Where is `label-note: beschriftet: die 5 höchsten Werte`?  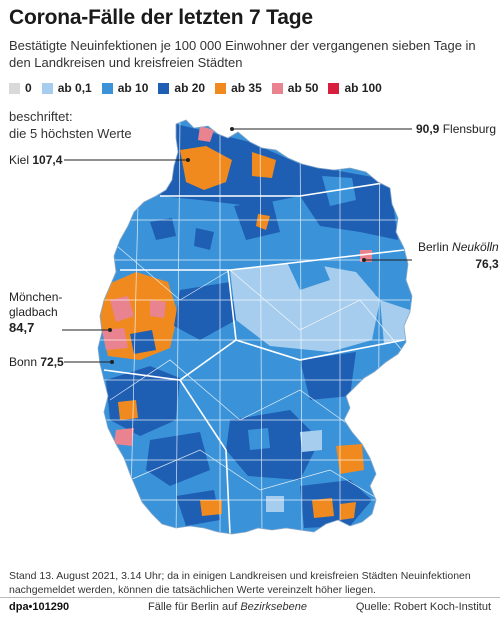 label-note: beschriftet: die 5 höchsten Werte is located at coordinates (70, 125).